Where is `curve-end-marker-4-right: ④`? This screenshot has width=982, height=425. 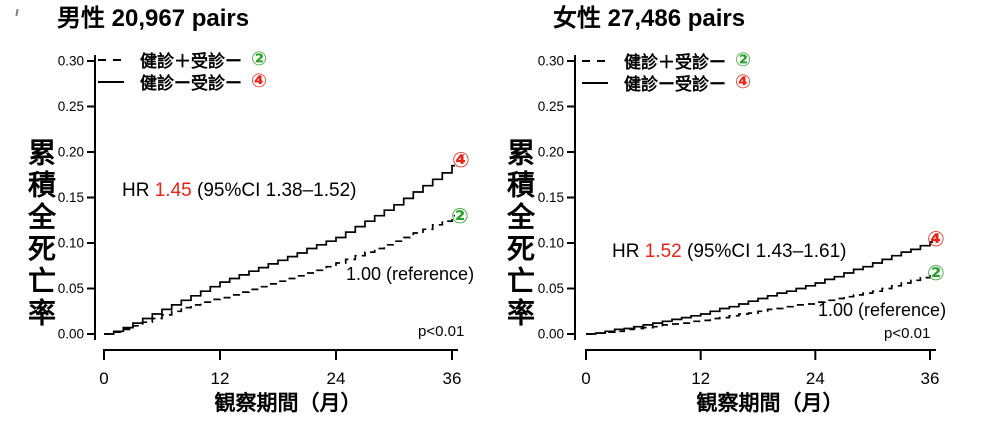 curve-end-marker-4-right: ④ is located at coordinates (936, 239).